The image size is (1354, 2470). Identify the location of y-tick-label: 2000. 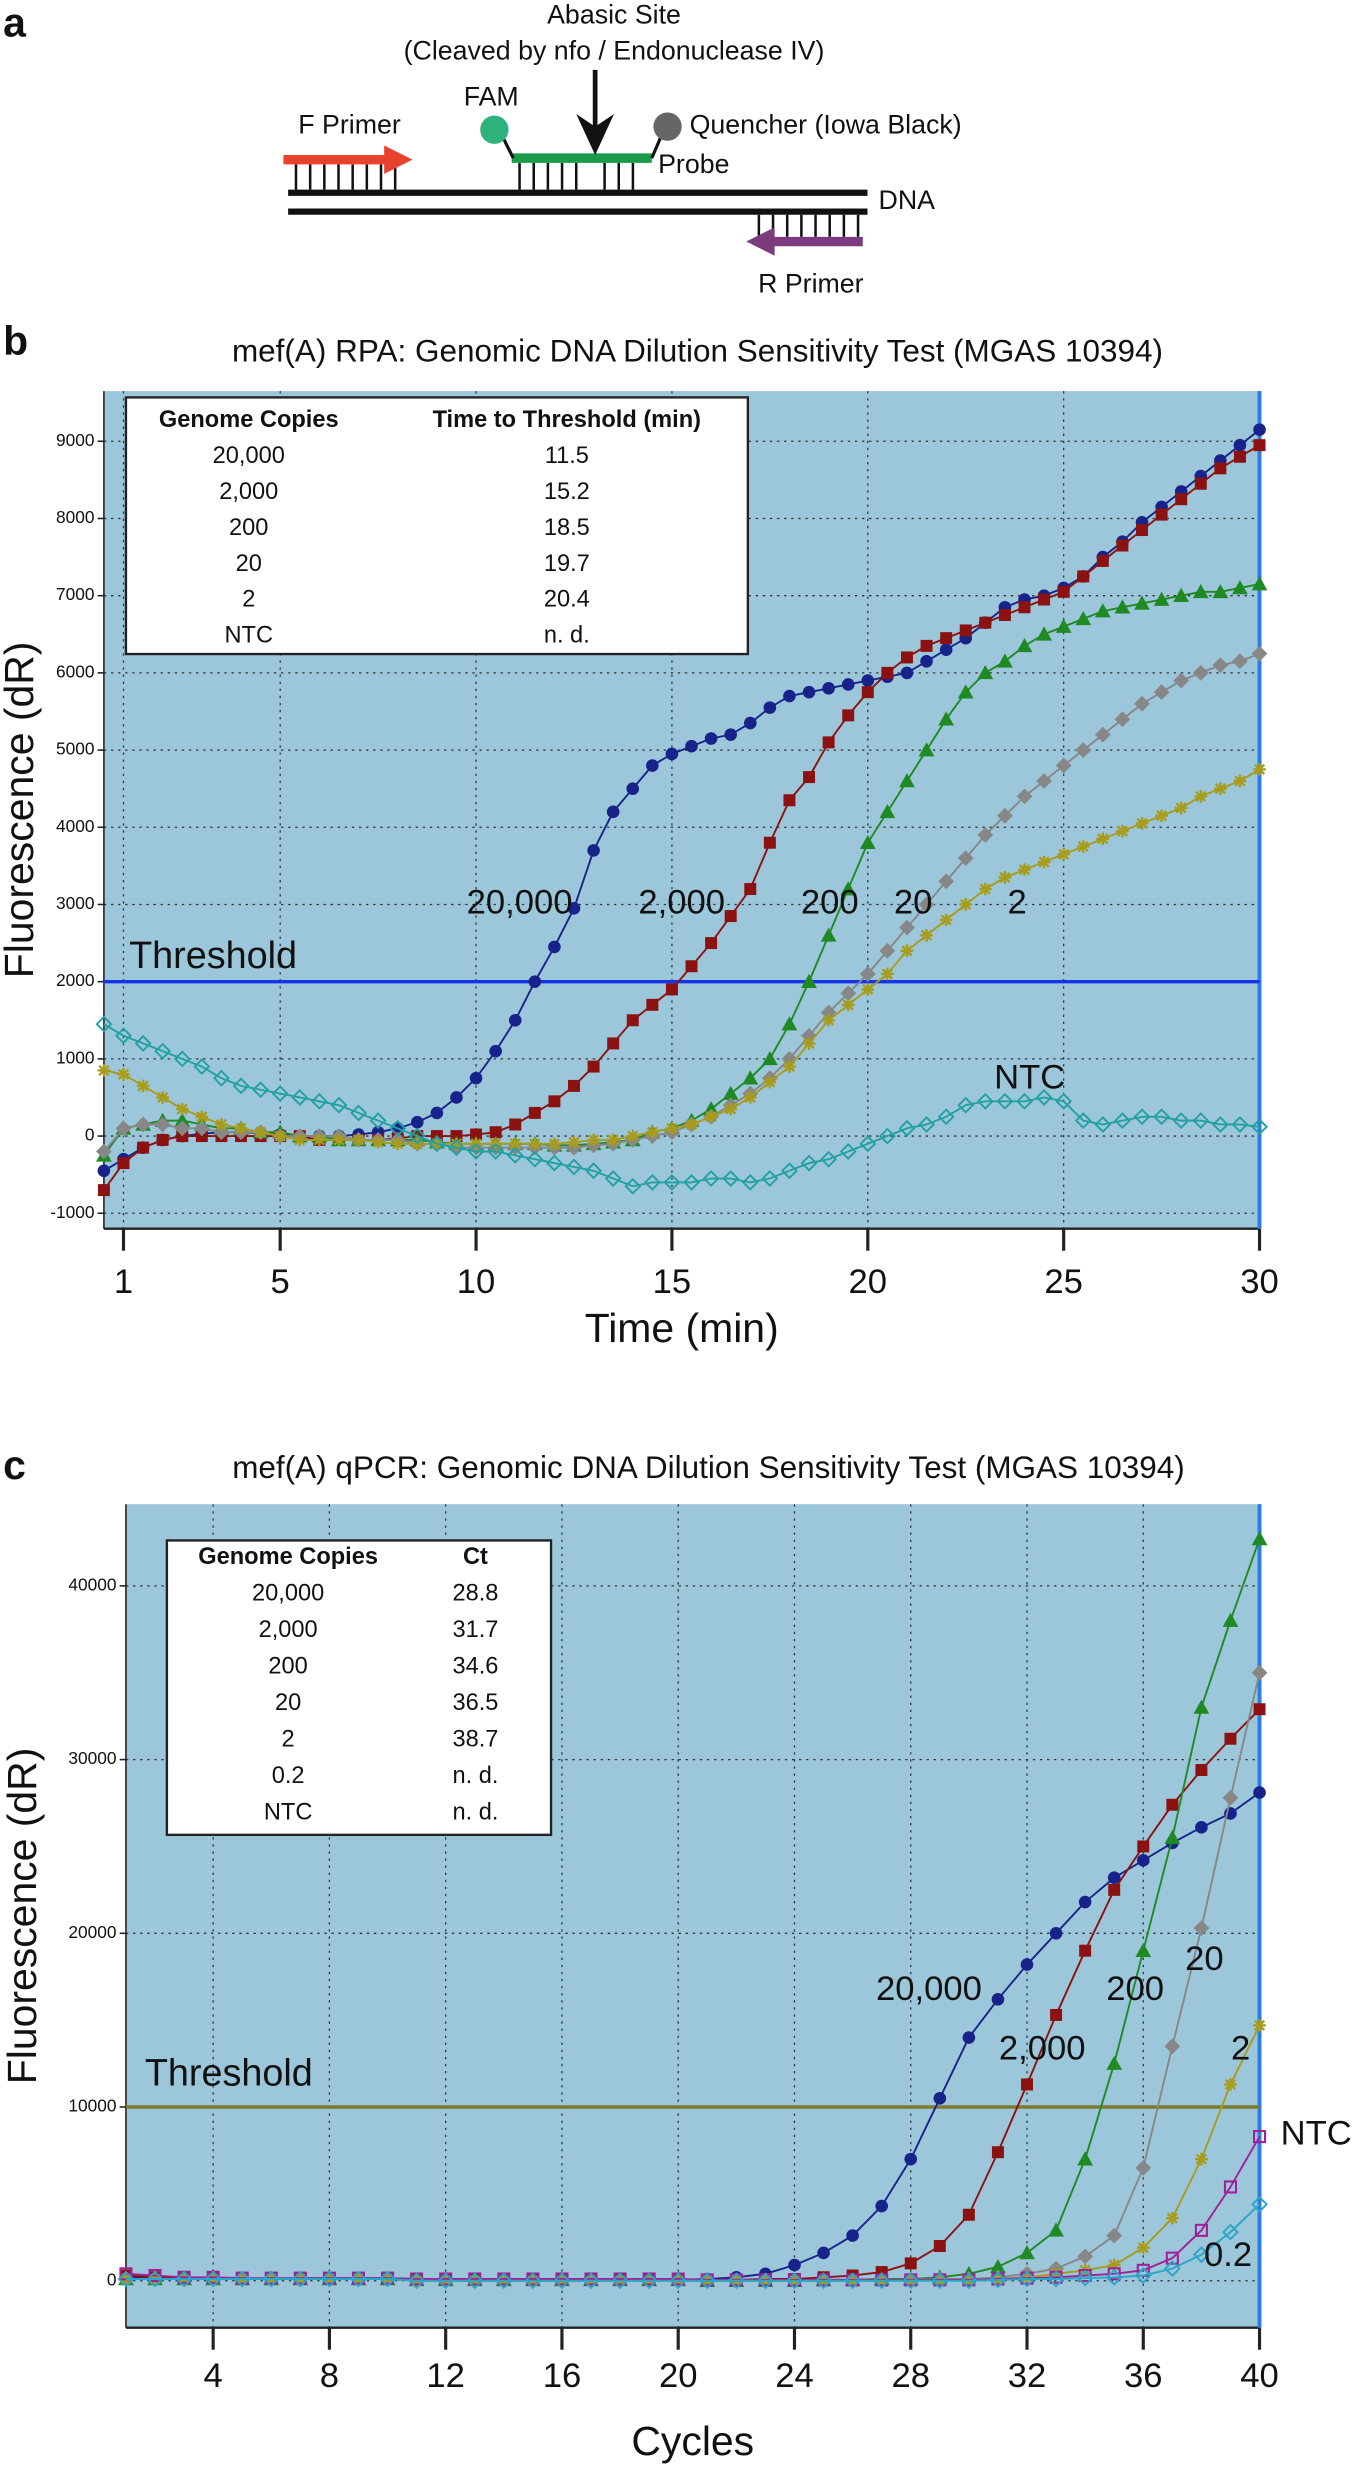
(75, 980).